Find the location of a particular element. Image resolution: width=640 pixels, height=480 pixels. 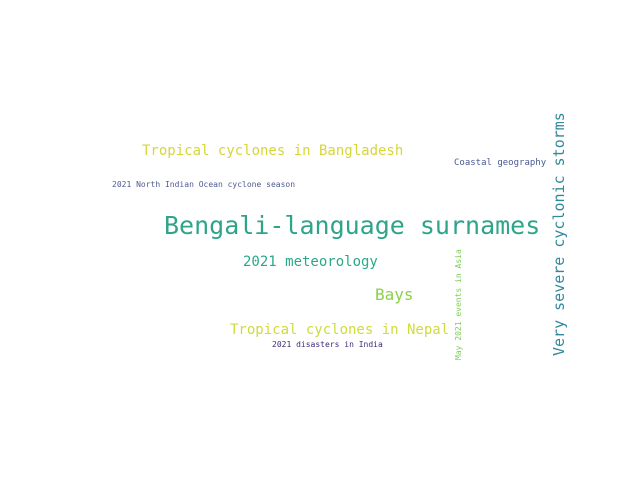

word-2021-meteorology: 2021 meteorology is located at coordinates (310, 262).